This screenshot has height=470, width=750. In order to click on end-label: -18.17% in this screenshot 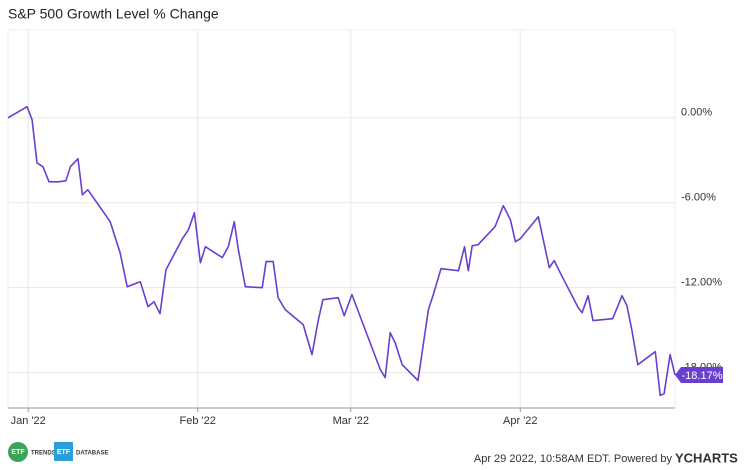, I will do `click(702, 376)`.